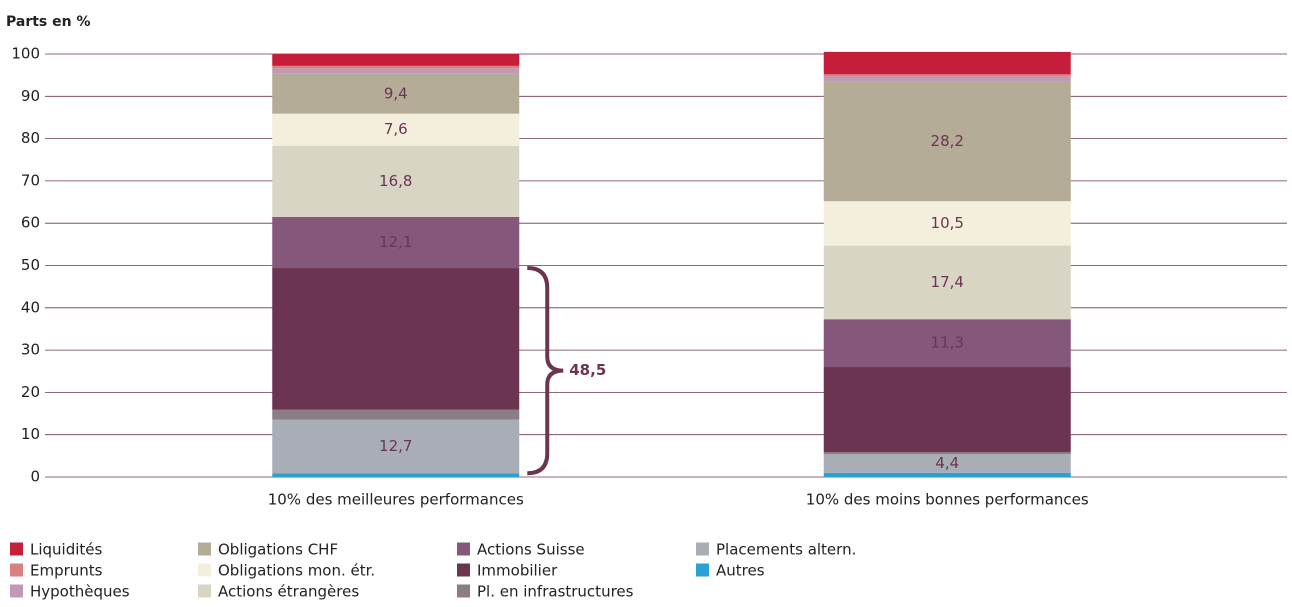 The width and height of the screenshot is (1292, 607). Describe the element at coordinates (30, 180) in the screenshot. I see `y-tick-label: 70` at that location.